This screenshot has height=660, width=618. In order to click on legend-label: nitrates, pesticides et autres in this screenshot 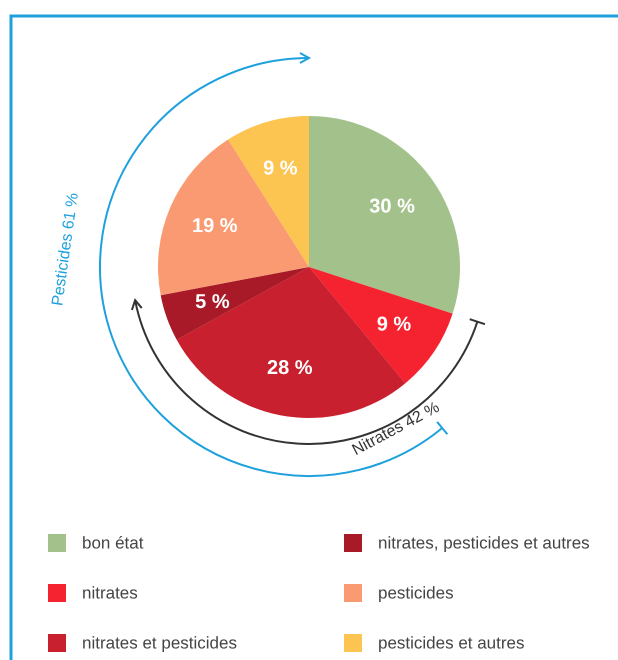, I will do `click(484, 543)`.